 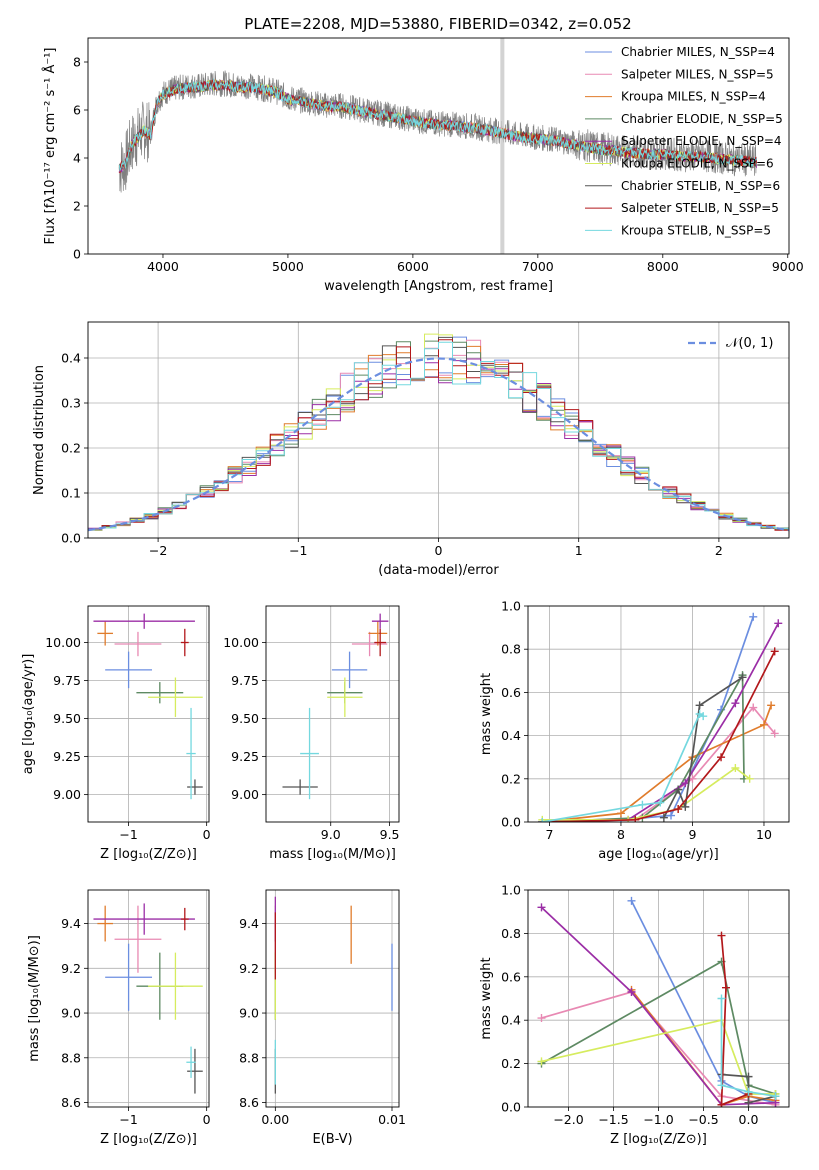 I want to click on massweight_vs_age-ytick-label: 0.8, so click(x=511, y=649).